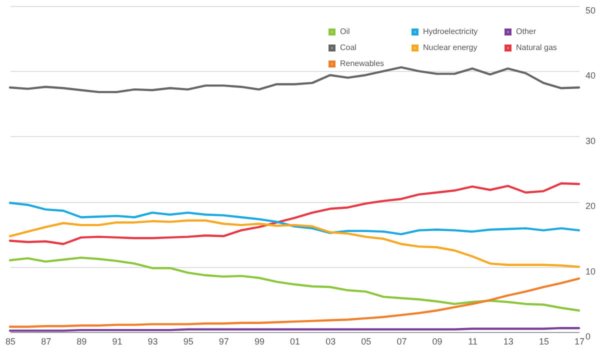 Image resolution: width=600 pixels, height=350 pixels. I want to click on y-tick-label: 10, so click(591, 271).